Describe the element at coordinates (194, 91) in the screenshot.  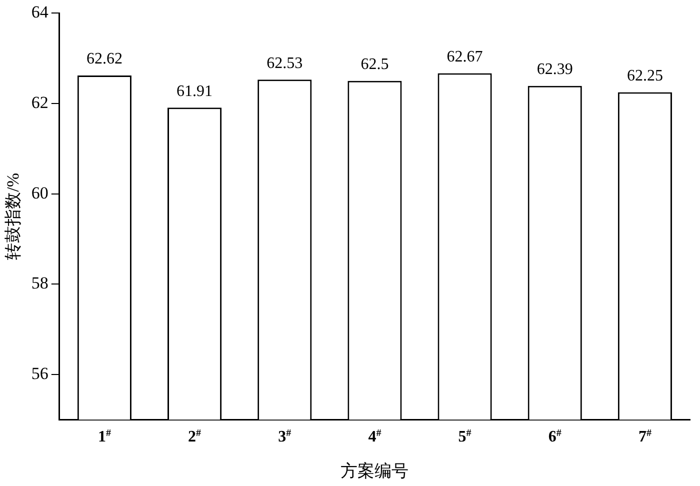
I see `data-label: 61.91` at that location.